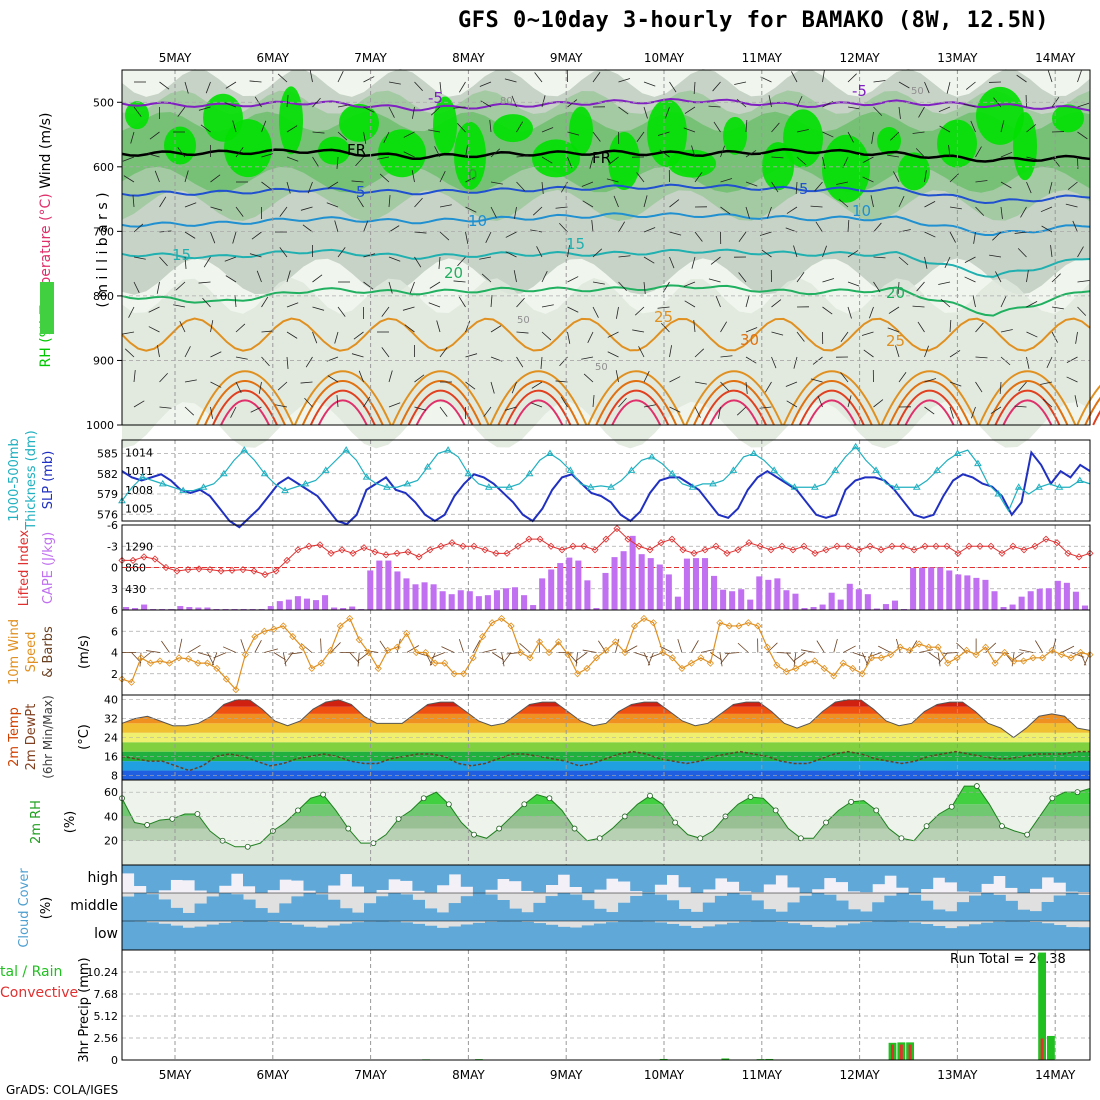 The height and width of the screenshot is (1100, 1100). What do you see at coordinates (139, 452) in the screenshot?
I see `slp-tick-label: 1014` at bounding box center [139, 452].